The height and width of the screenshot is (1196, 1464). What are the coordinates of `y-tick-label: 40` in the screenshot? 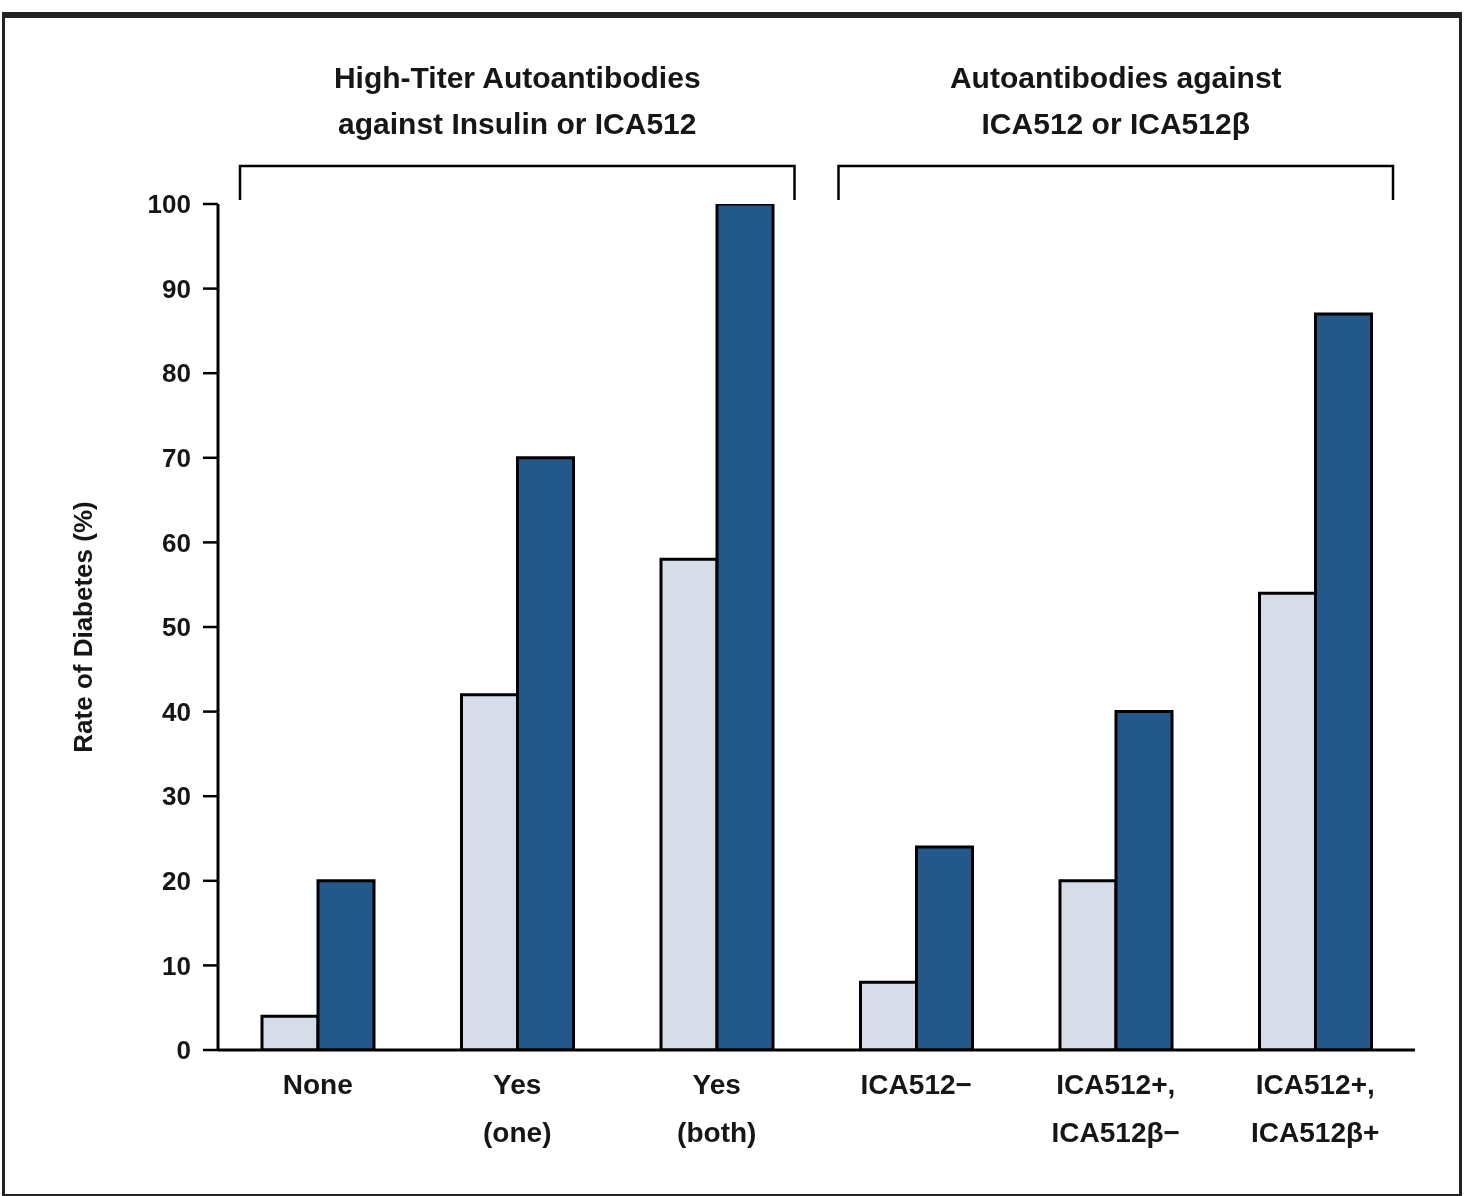 It's located at (176, 711).